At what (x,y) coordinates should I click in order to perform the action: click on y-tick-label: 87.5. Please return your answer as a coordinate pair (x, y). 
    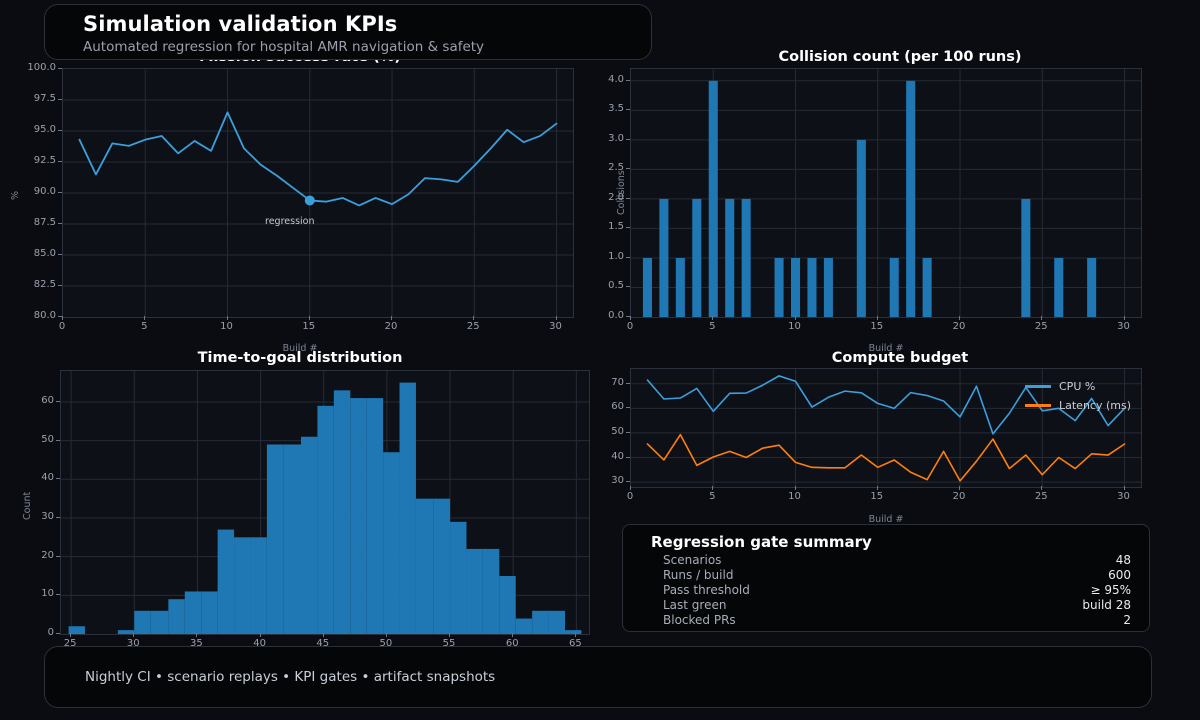
    Looking at the image, I should click on (44, 222).